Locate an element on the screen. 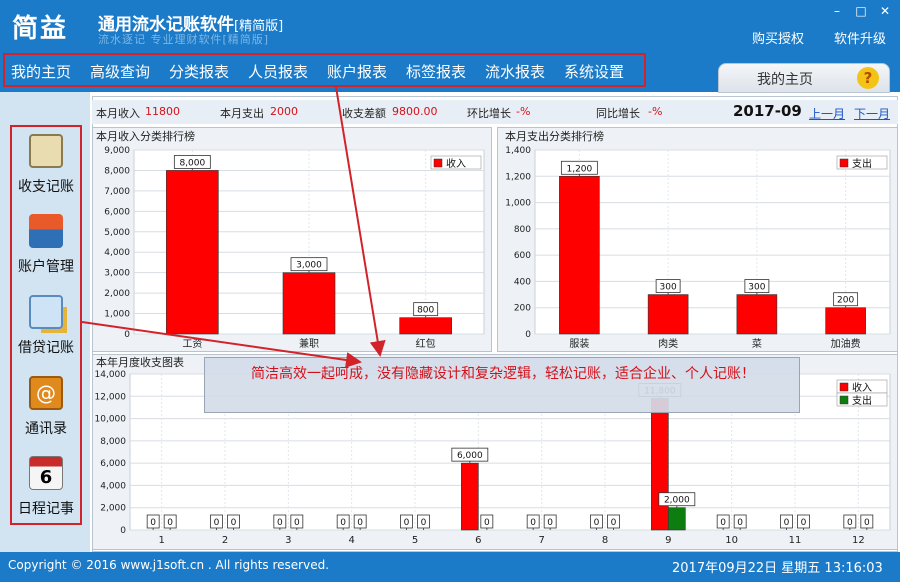  expense-label: 本月支出 is located at coordinates (242, 113).